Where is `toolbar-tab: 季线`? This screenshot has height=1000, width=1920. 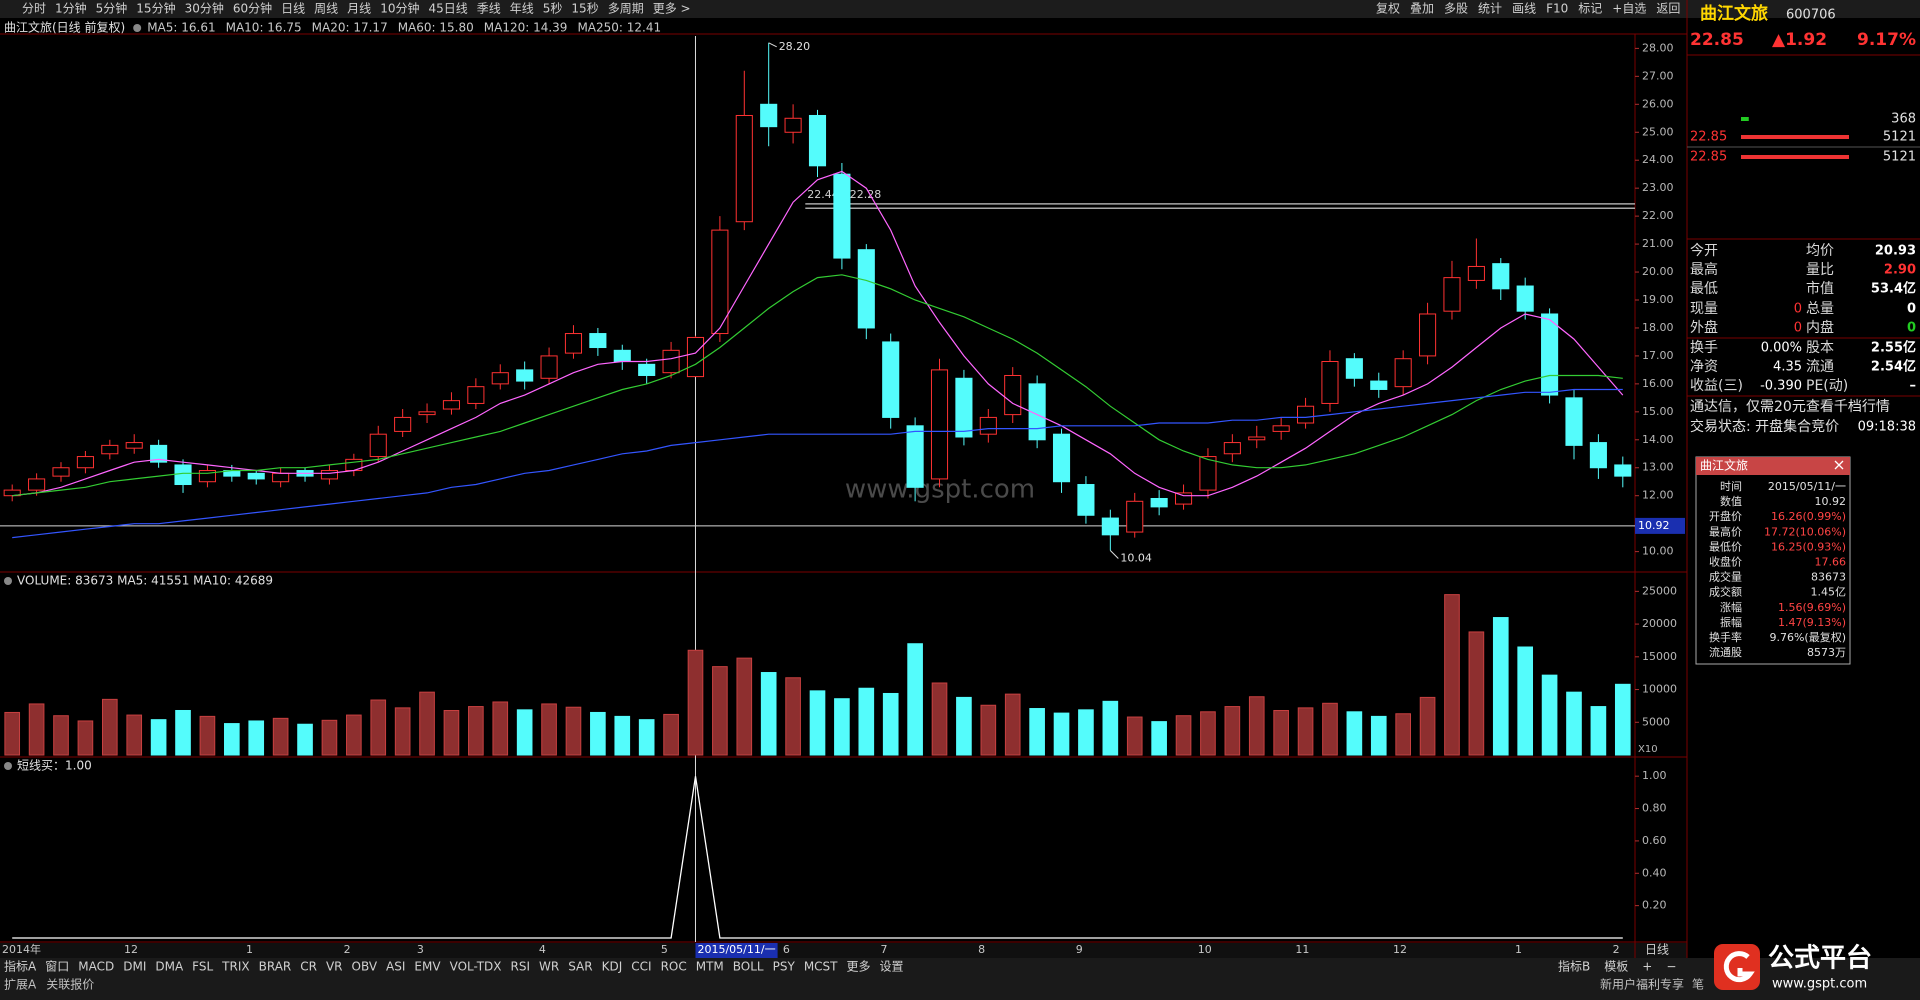 toolbar-tab: 季线 is located at coordinates (489, 9).